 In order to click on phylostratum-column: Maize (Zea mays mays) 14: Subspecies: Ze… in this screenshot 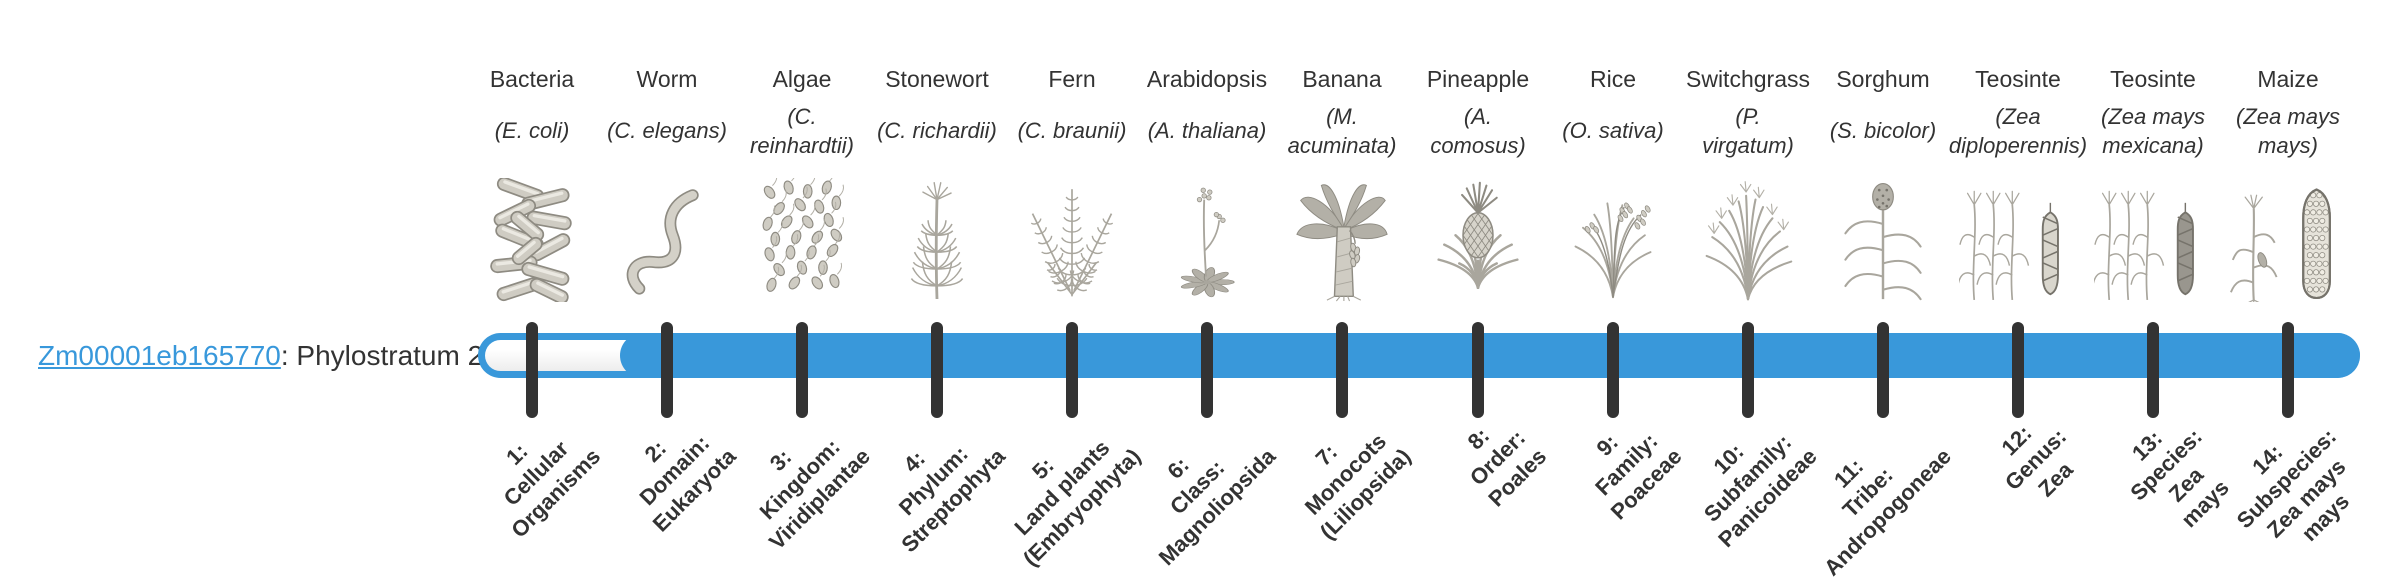, I will do `click(2288, 290)`.